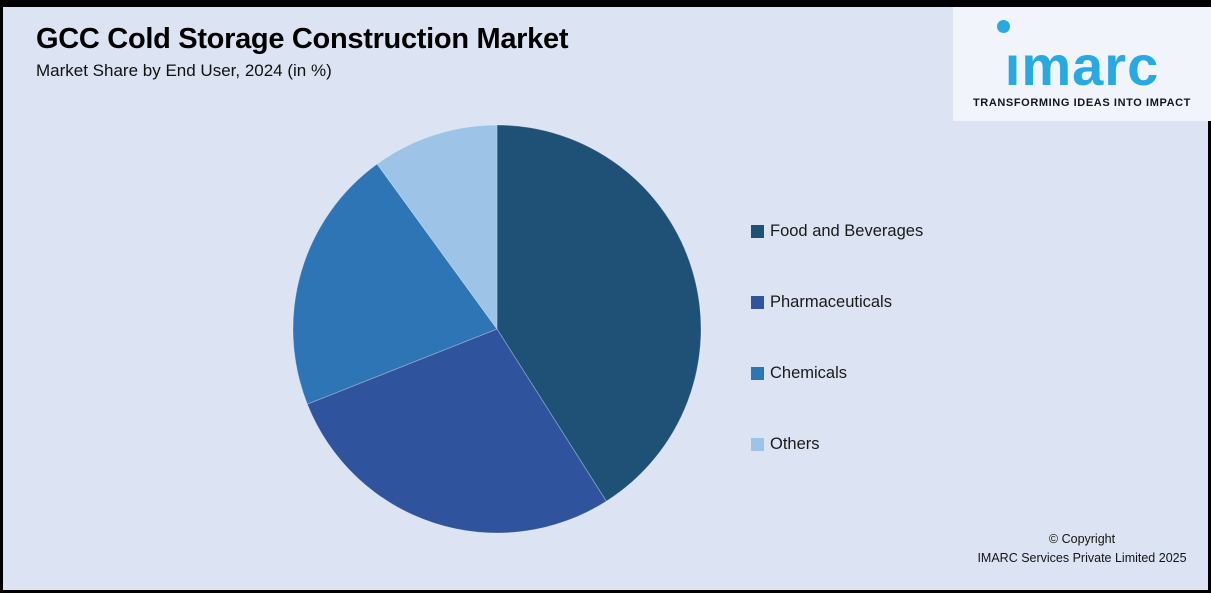  I want to click on imarc-logo-inner: ımarc TRANSFORMING IDEAS INTO IMPACT, so click(1082, 61).